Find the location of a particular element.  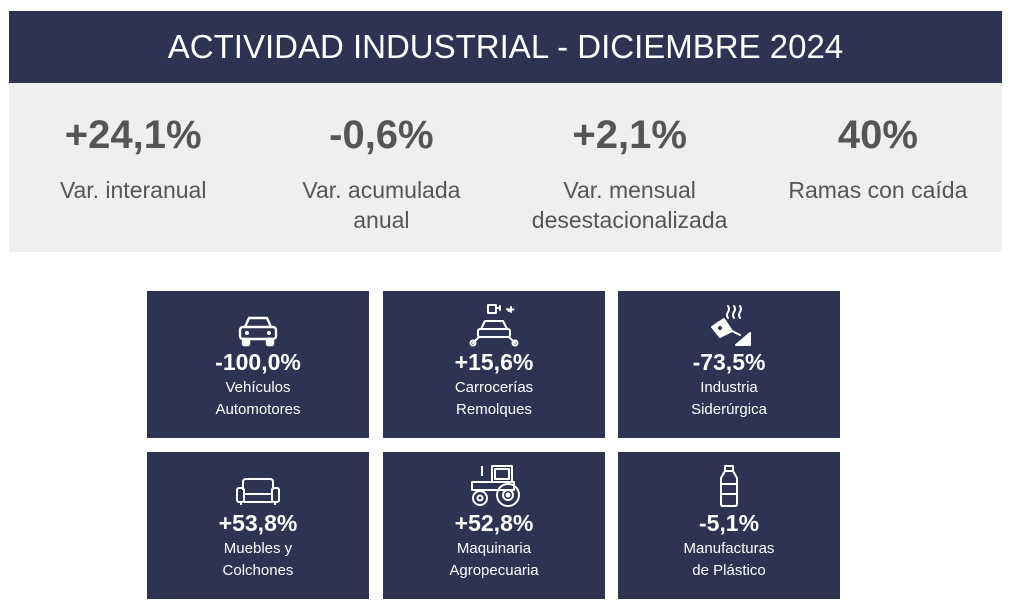

branch-label-line: Carrocerías is located at coordinates (494, 387).